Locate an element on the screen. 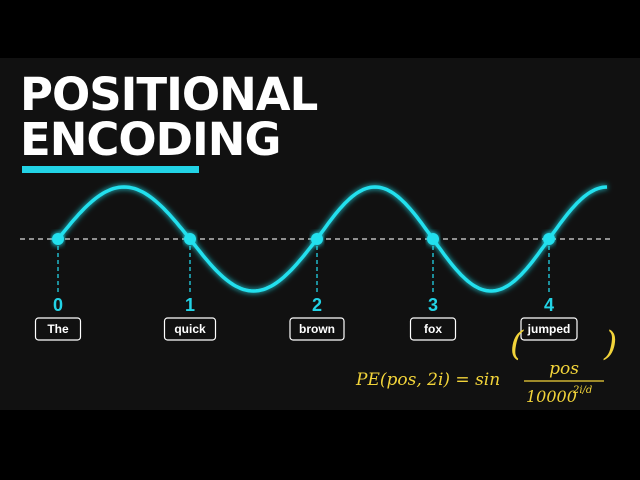 The width and height of the screenshot is (640, 480). position-number: 2 is located at coordinates (317, 305).